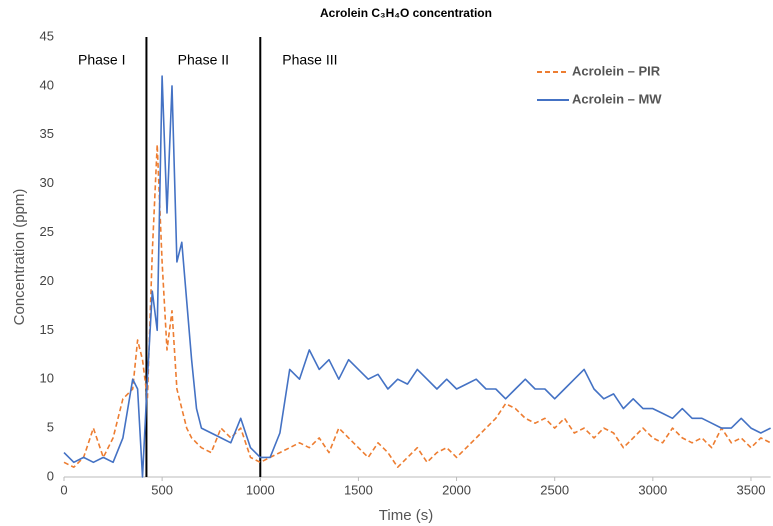 The image size is (773, 526). I want to click on x-tick-label: 3000, so click(652, 489).